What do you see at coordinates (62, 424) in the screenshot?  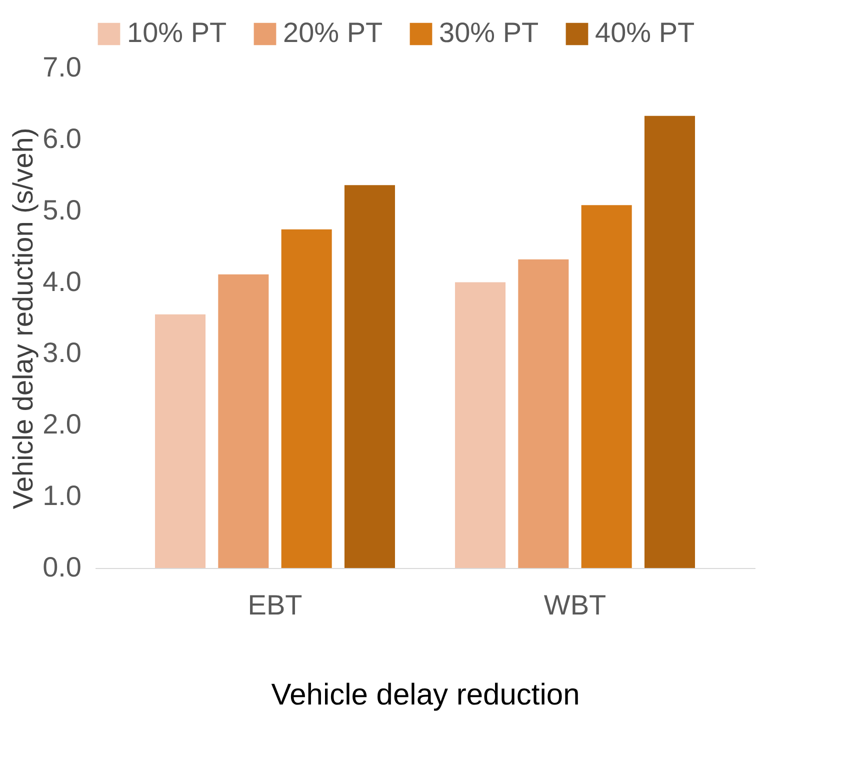 I see `y-tick-label: 2.0` at bounding box center [62, 424].